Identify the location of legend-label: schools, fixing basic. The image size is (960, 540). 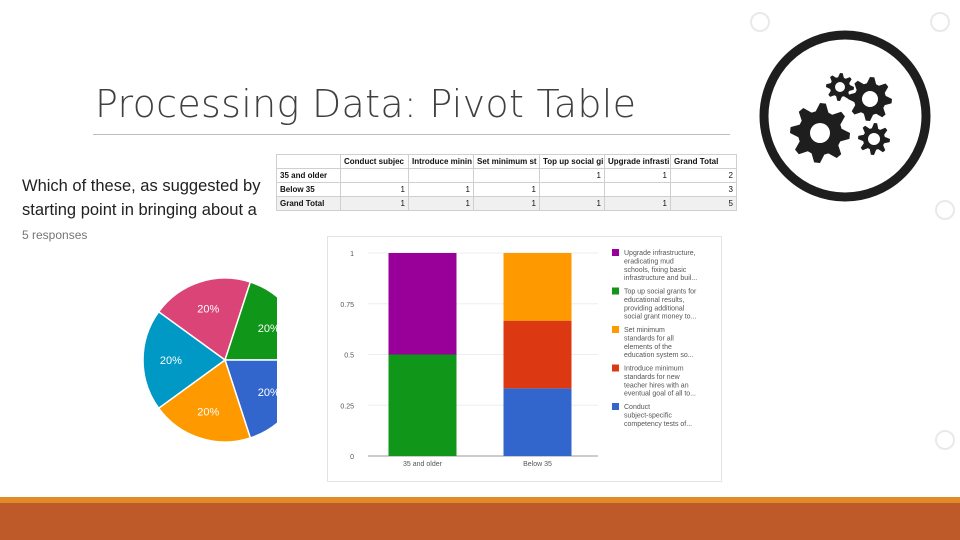
(655, 270).